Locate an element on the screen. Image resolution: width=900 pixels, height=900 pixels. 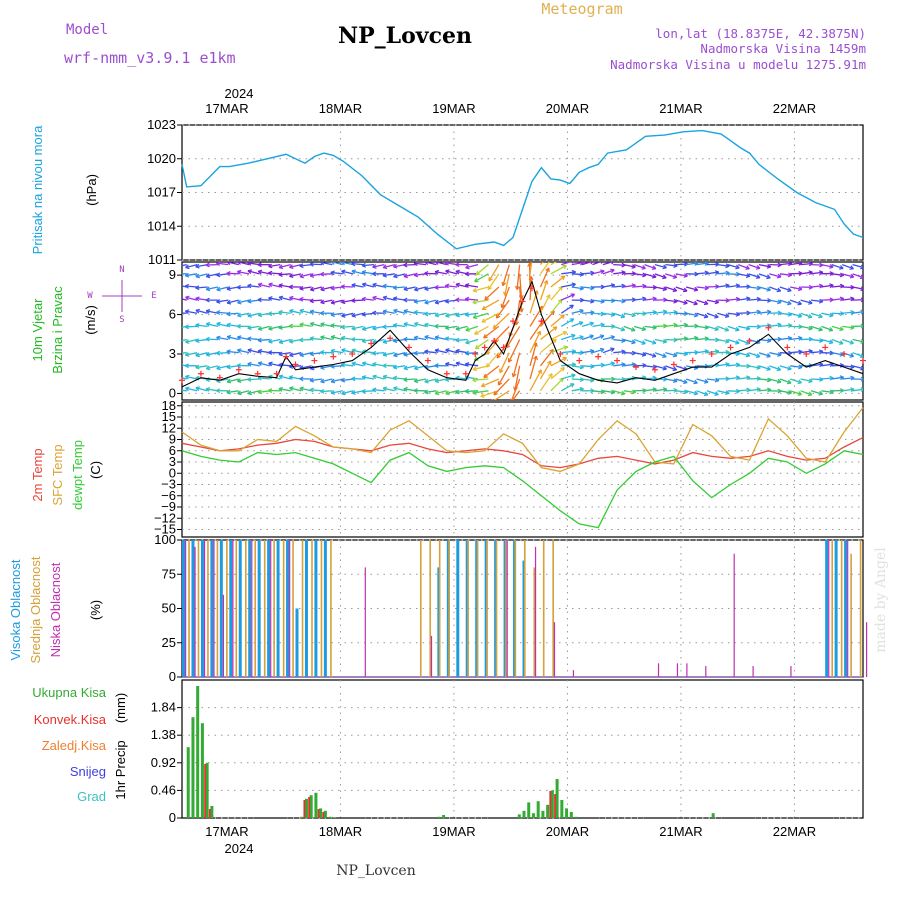
precip-convective-bar is located at coordinates (309, 807).